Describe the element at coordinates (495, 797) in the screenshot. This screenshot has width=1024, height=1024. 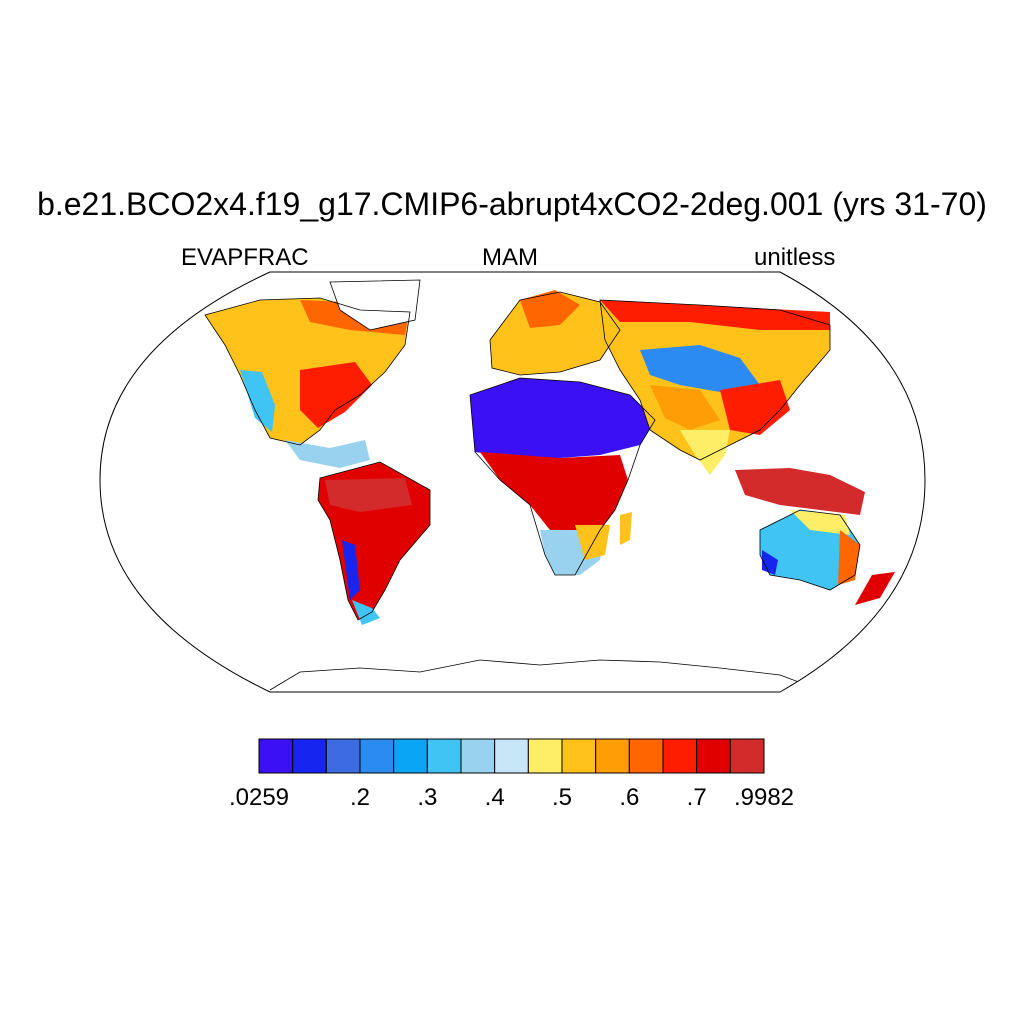
I see `colorbar-tick-label: .4` at that location.